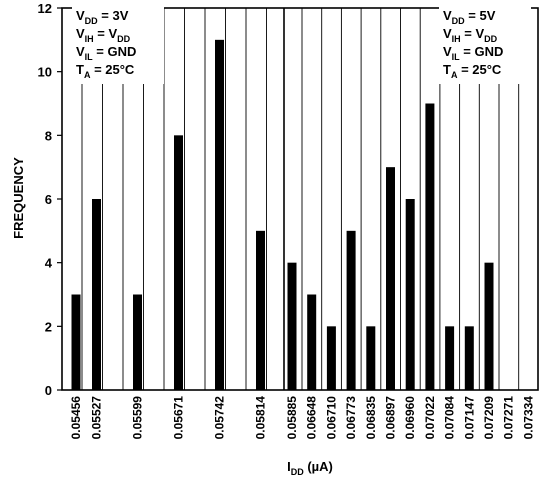 This screenshot has height=480, width=548. What do you see at coordinates (97, 418) in the screenshot?
I see `x-tick-label: 0.05527` at bounding box center [97, 418].